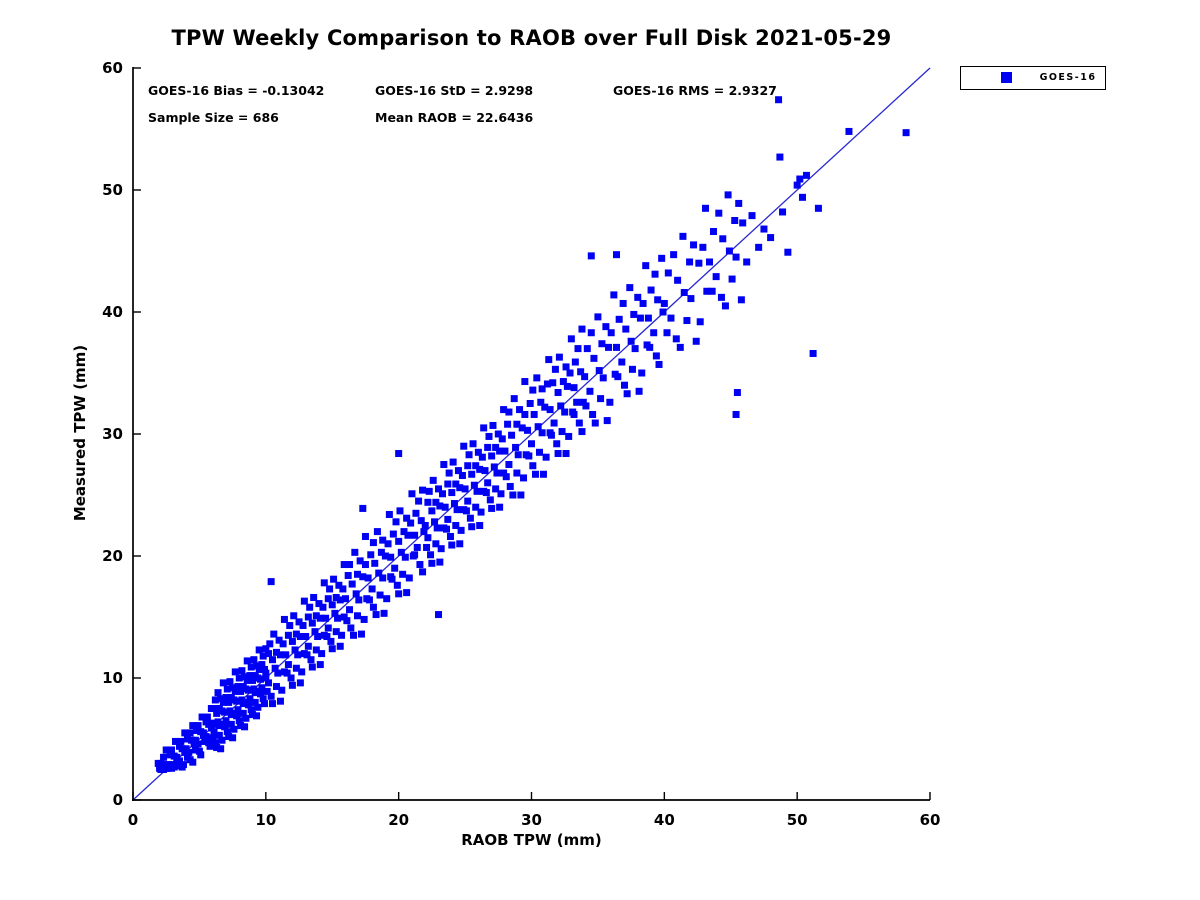 The height and width of the screenshot is (900, 1200). What do you see at coordinates (213, 117) in the screenshot?
I see `stat-sample-size-text: Sample Size = 686` at bounding box center [213, 117].